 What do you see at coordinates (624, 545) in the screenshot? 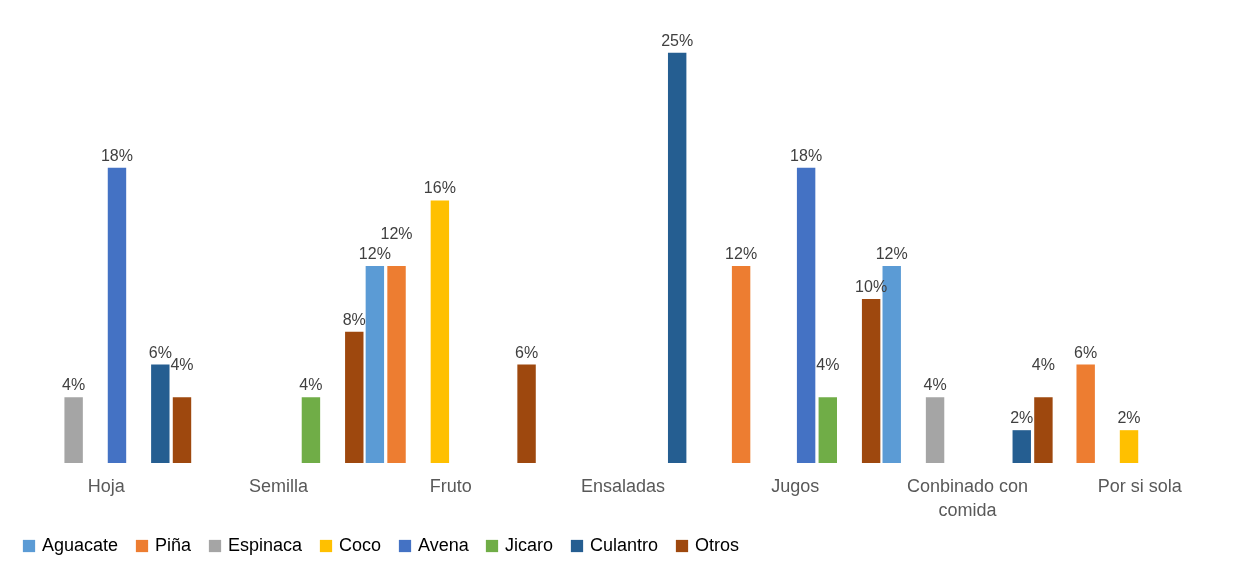
I see `legend-label: Culantro` at bounding box center [624, 545].